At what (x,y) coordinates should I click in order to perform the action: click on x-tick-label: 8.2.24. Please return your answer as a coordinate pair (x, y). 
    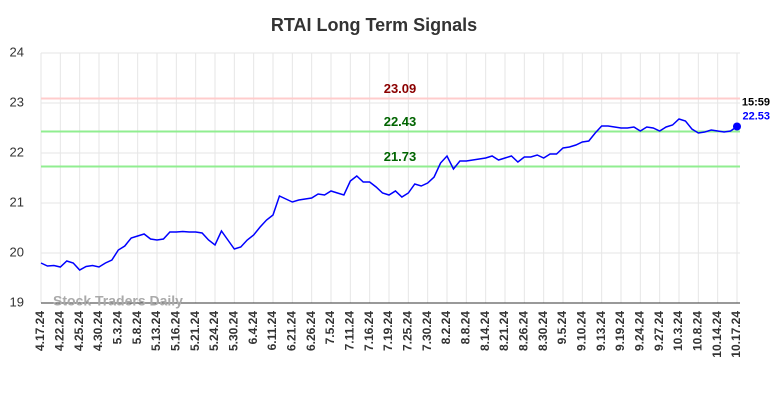
    Looking at the image, I should click on (446, 328).